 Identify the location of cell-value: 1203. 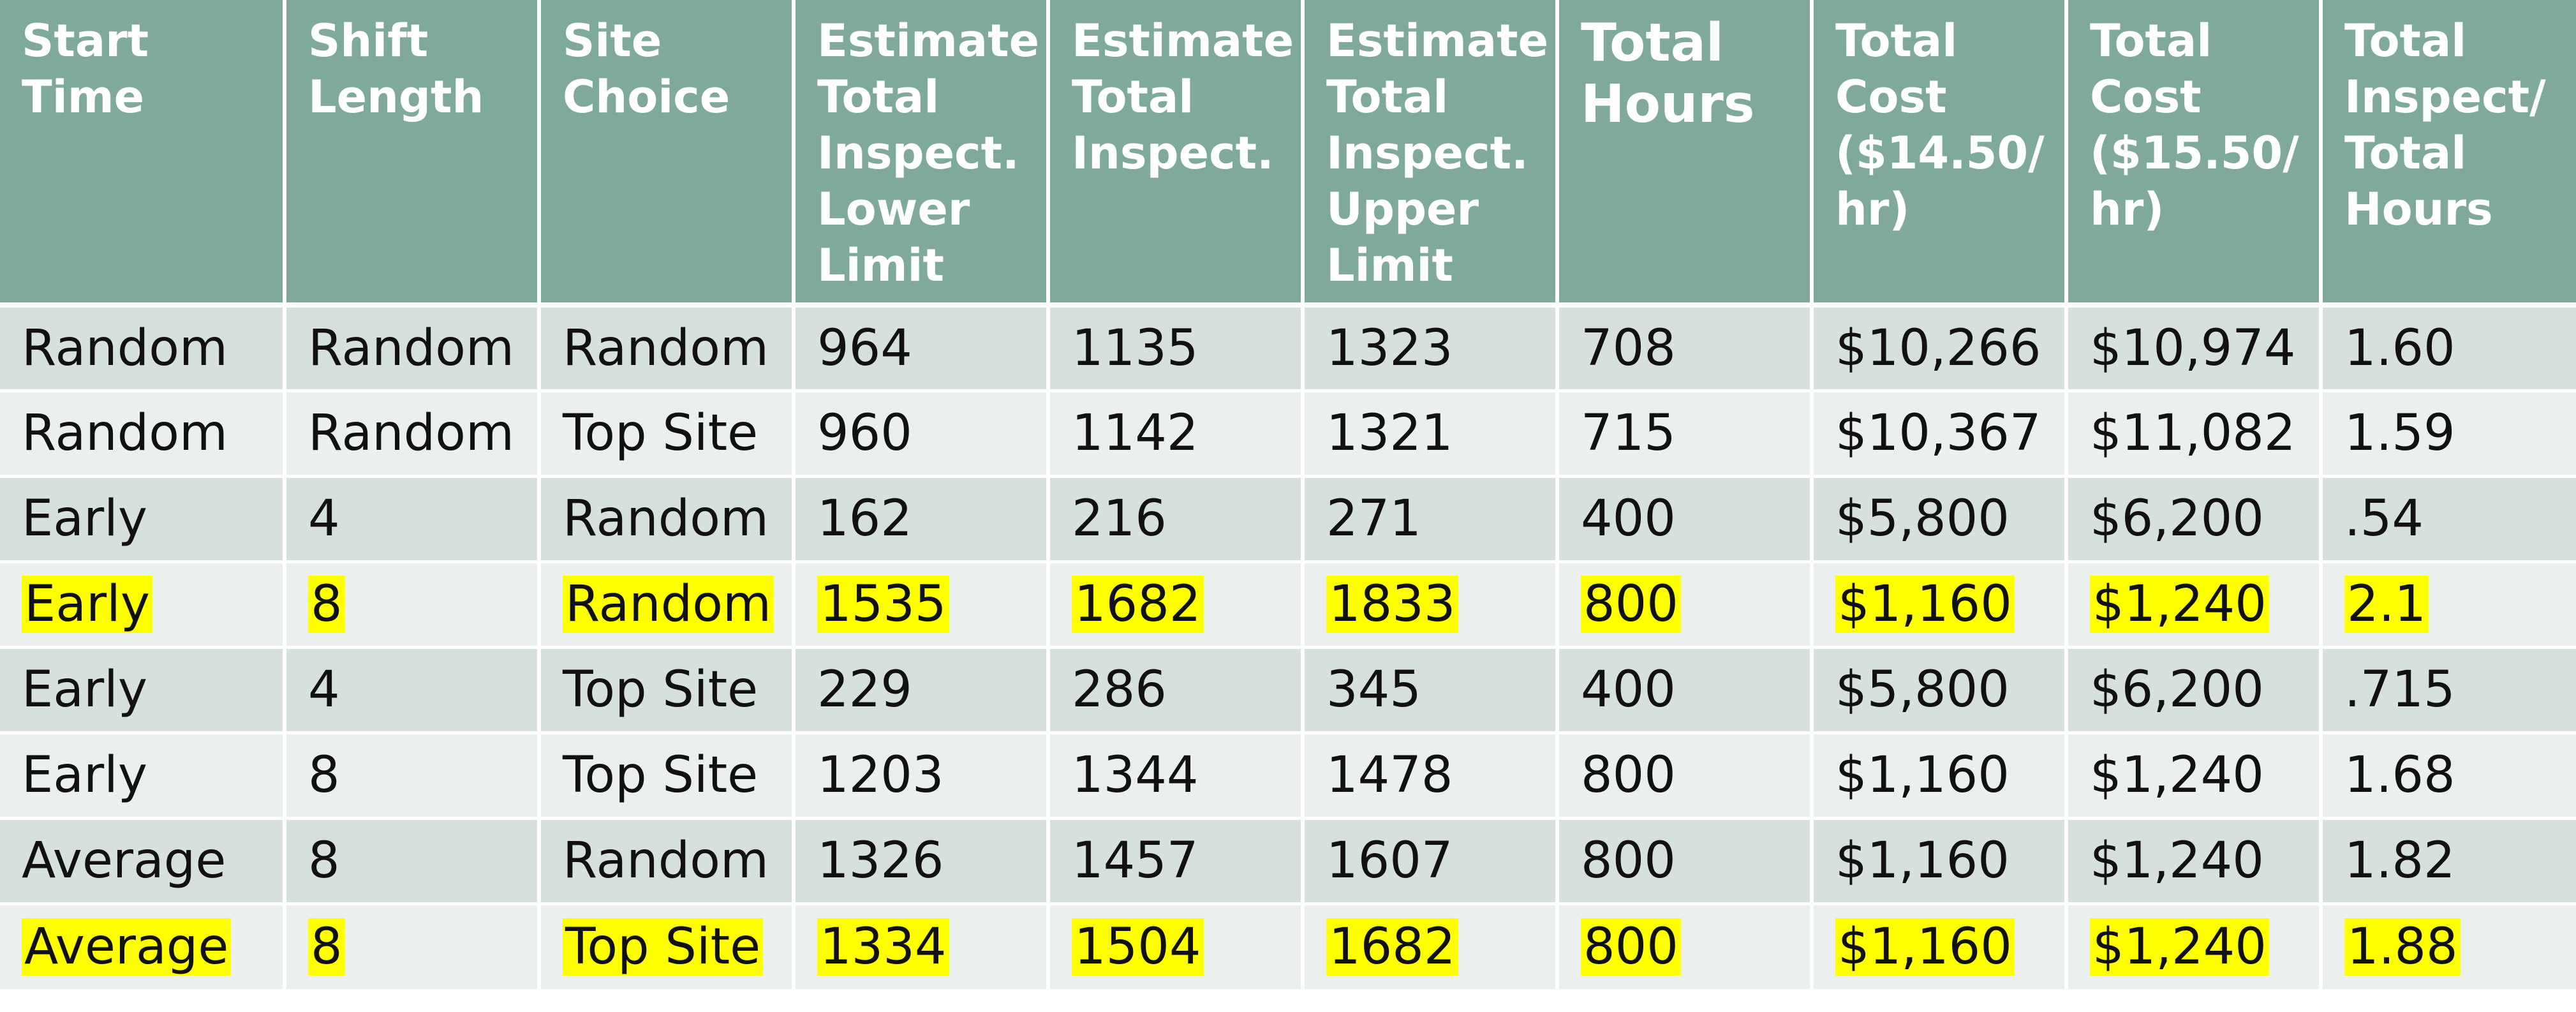
(880, 776).